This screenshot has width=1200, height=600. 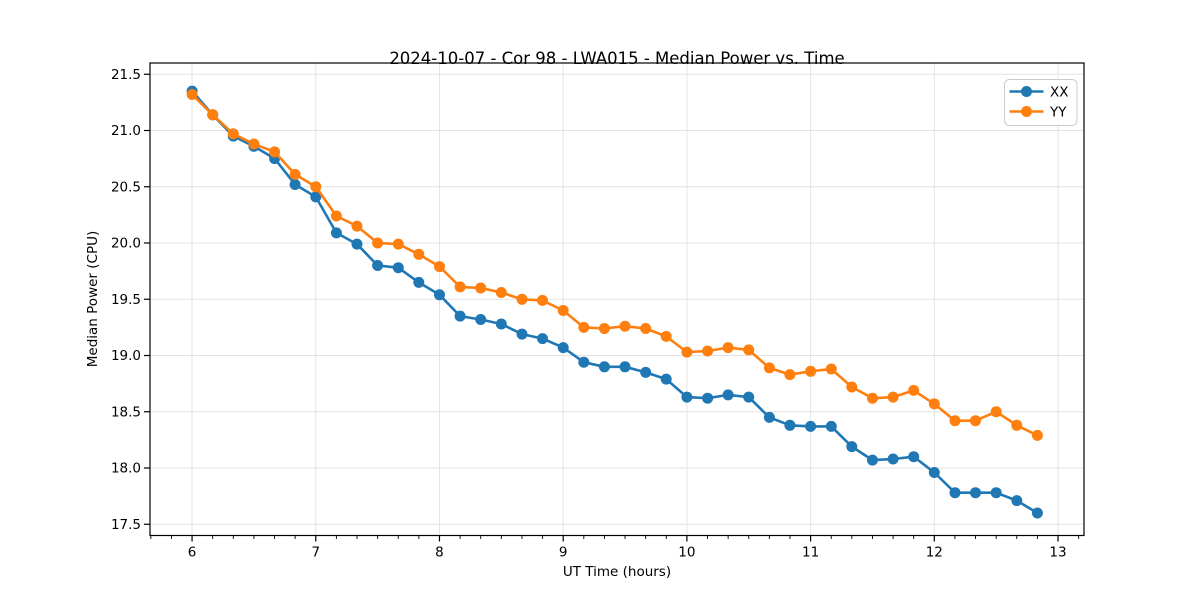 I want to click on legend-sample-marker-xx, so click(x=1026, y=91).